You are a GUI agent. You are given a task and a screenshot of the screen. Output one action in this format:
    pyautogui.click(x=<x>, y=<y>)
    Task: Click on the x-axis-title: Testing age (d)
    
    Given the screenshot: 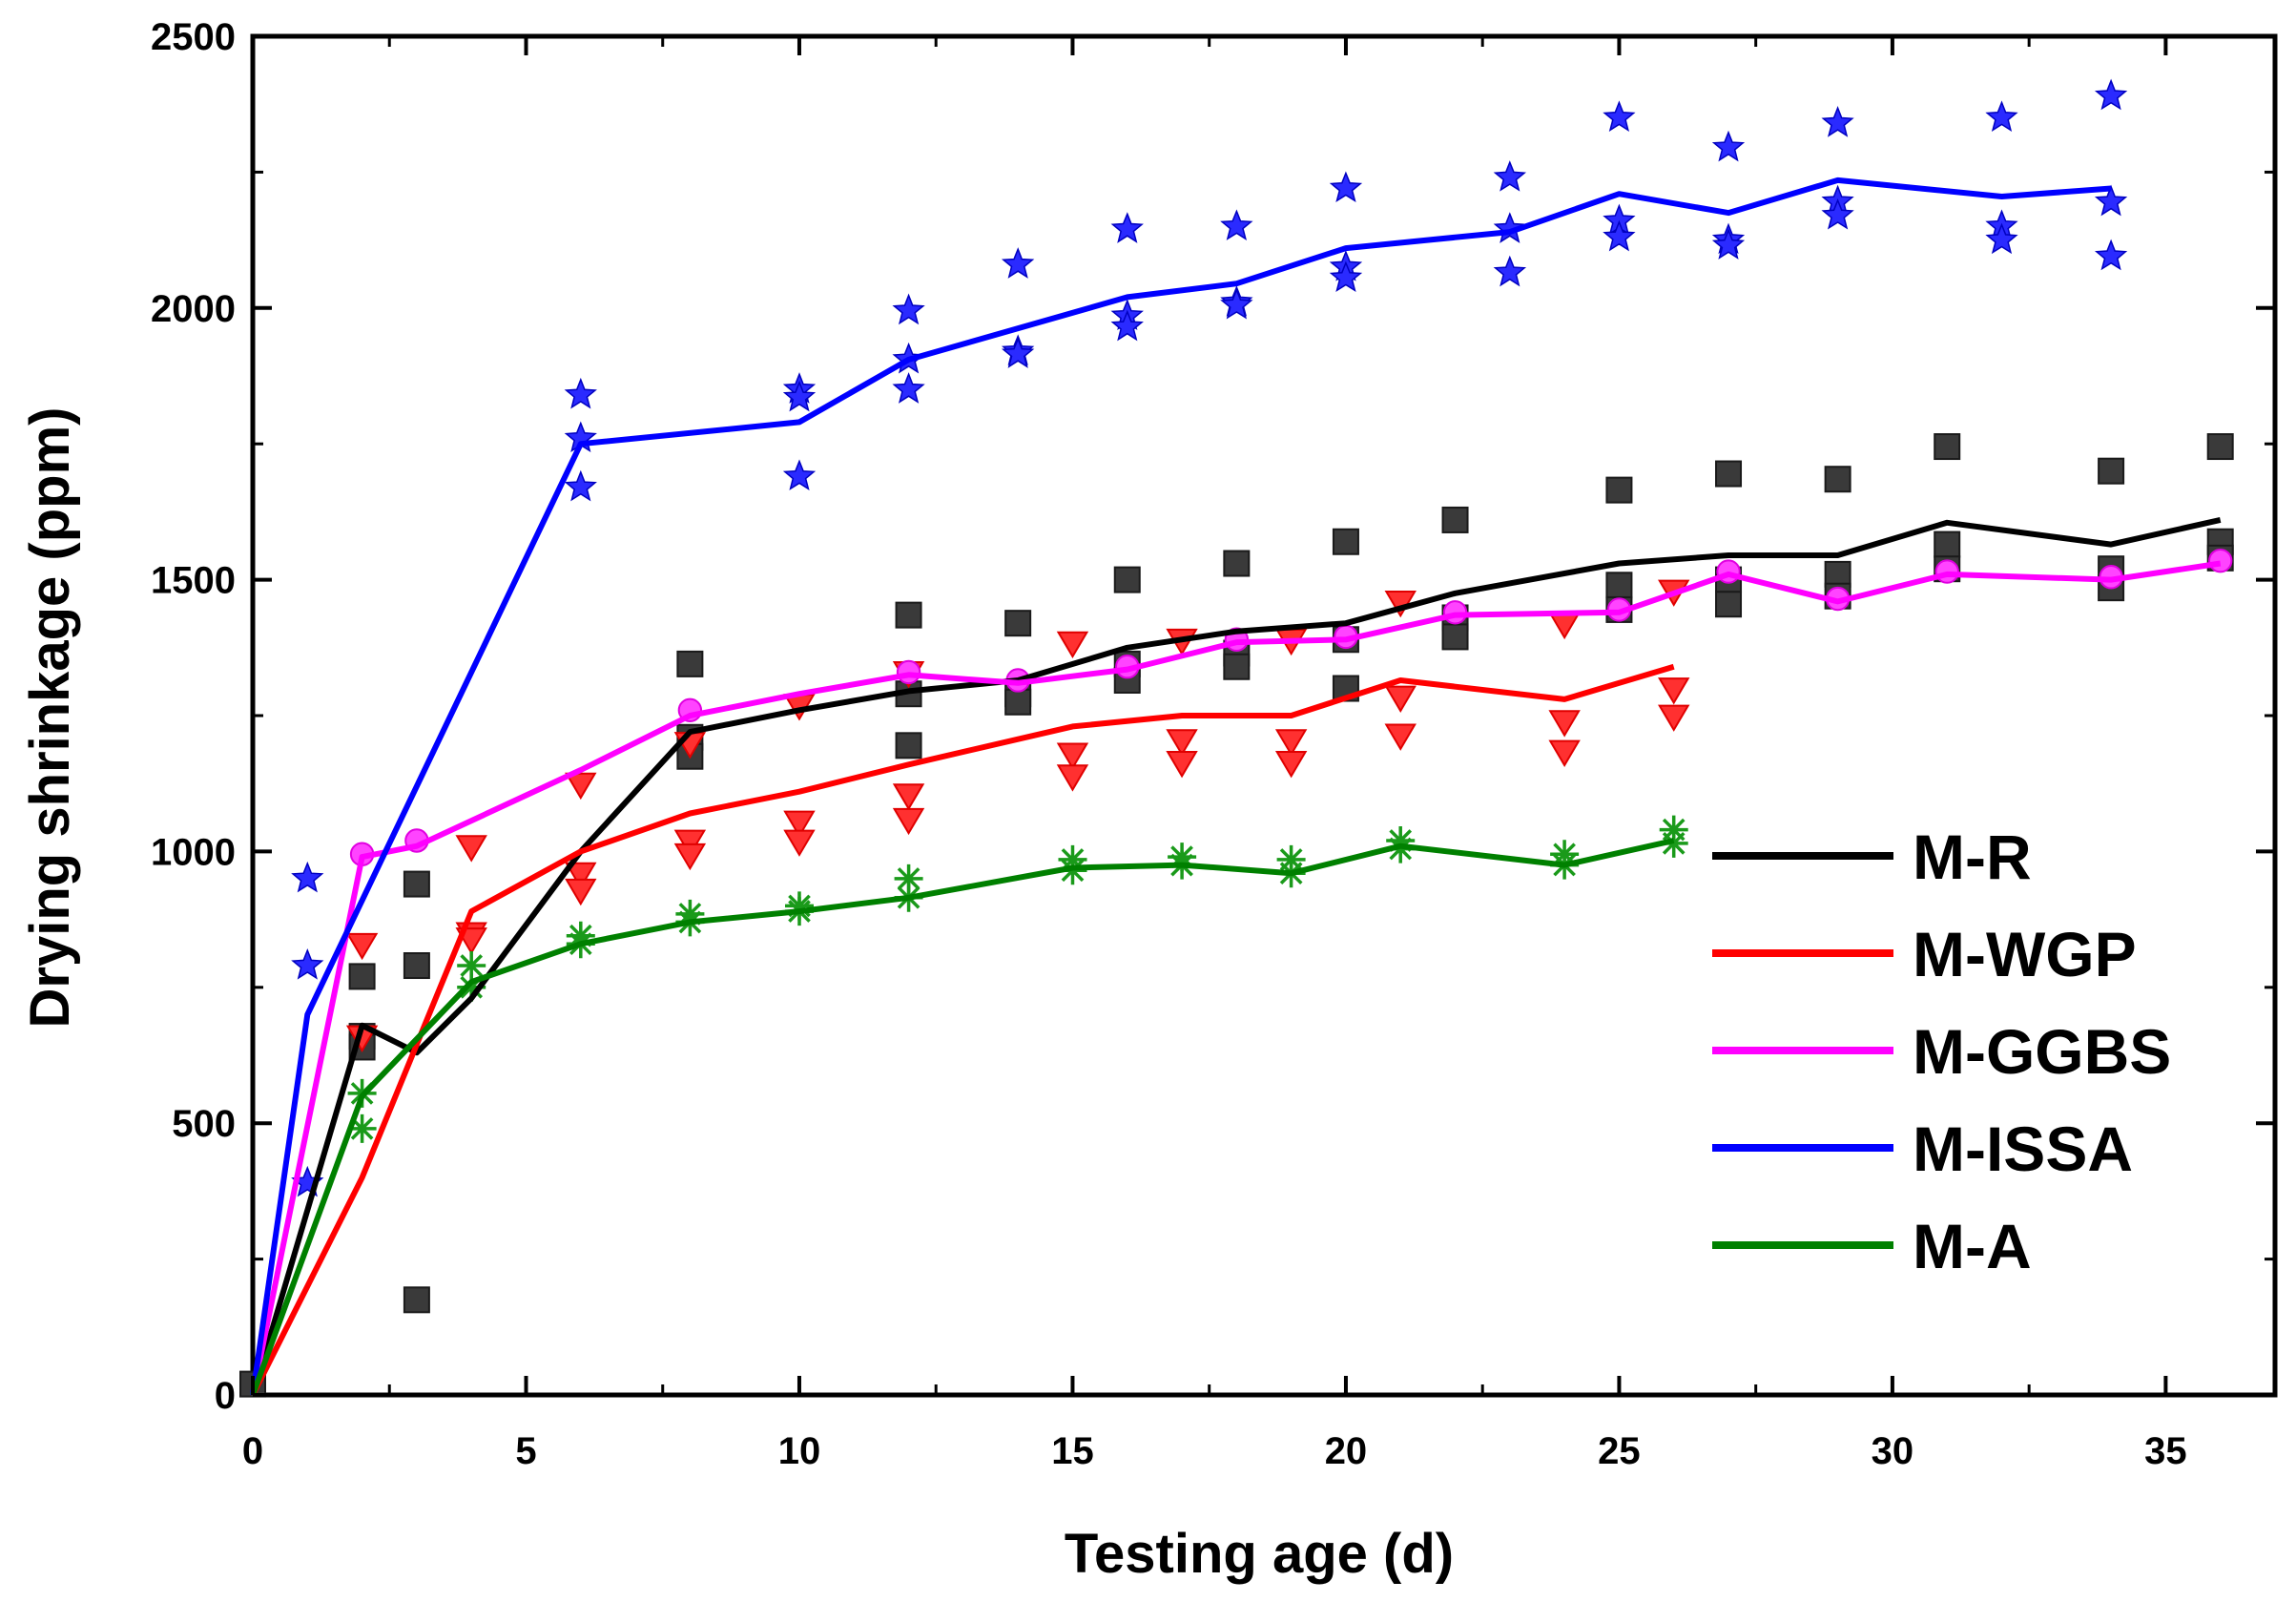 What is the action you would take?
    pyautogui.click(x=1259, y=1554)
    